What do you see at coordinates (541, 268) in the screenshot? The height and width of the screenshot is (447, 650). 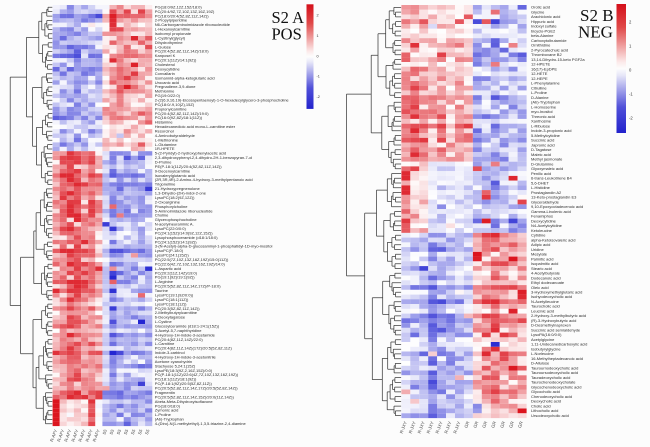 I see `svg-text: Stearic acid` at bounding box center [541, 268].